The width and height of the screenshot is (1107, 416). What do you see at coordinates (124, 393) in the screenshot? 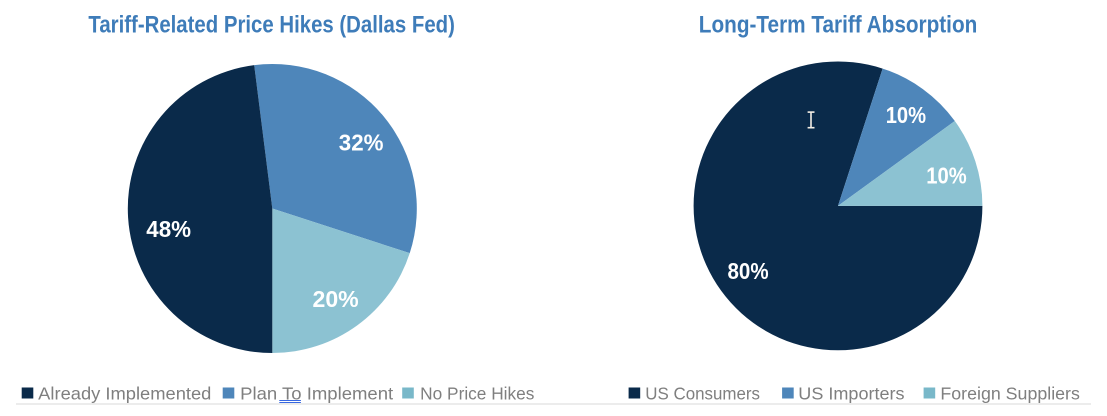
I see `svg-text: Already Implemented` at bounding box center [124, 393].